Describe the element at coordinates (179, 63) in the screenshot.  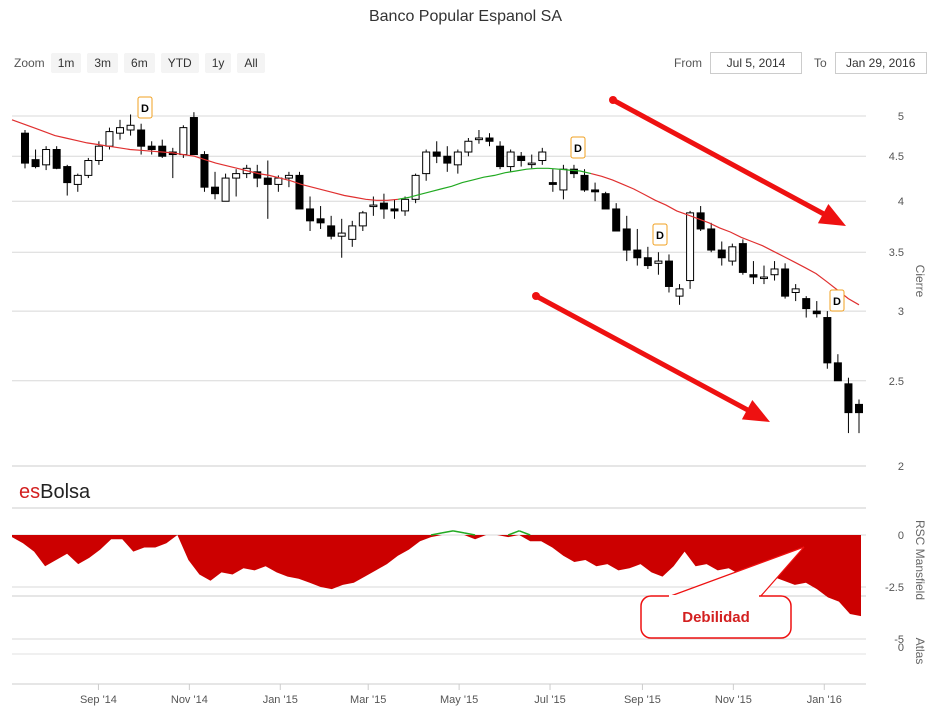
I see `zoom-ytd-button: YTD` at that location.